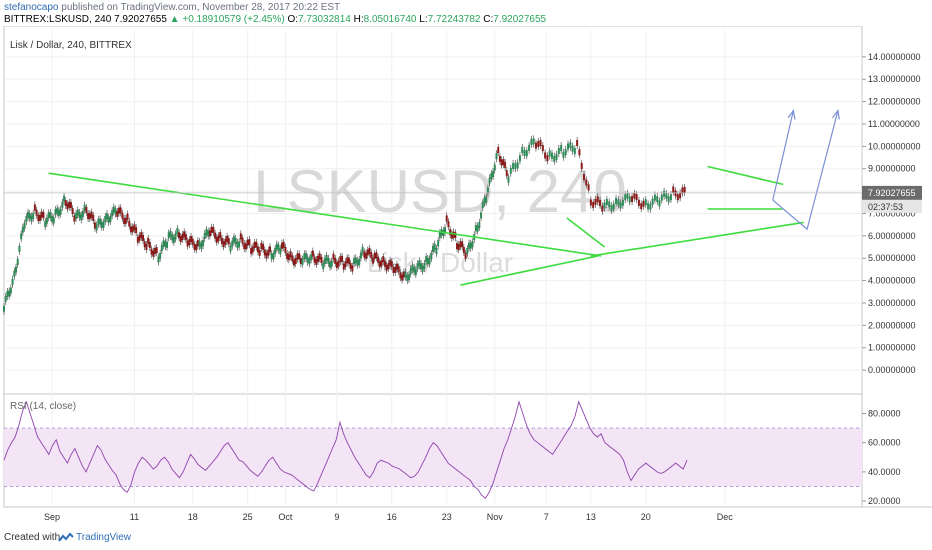  I want to click on open-label: O:, so click(293, 19).